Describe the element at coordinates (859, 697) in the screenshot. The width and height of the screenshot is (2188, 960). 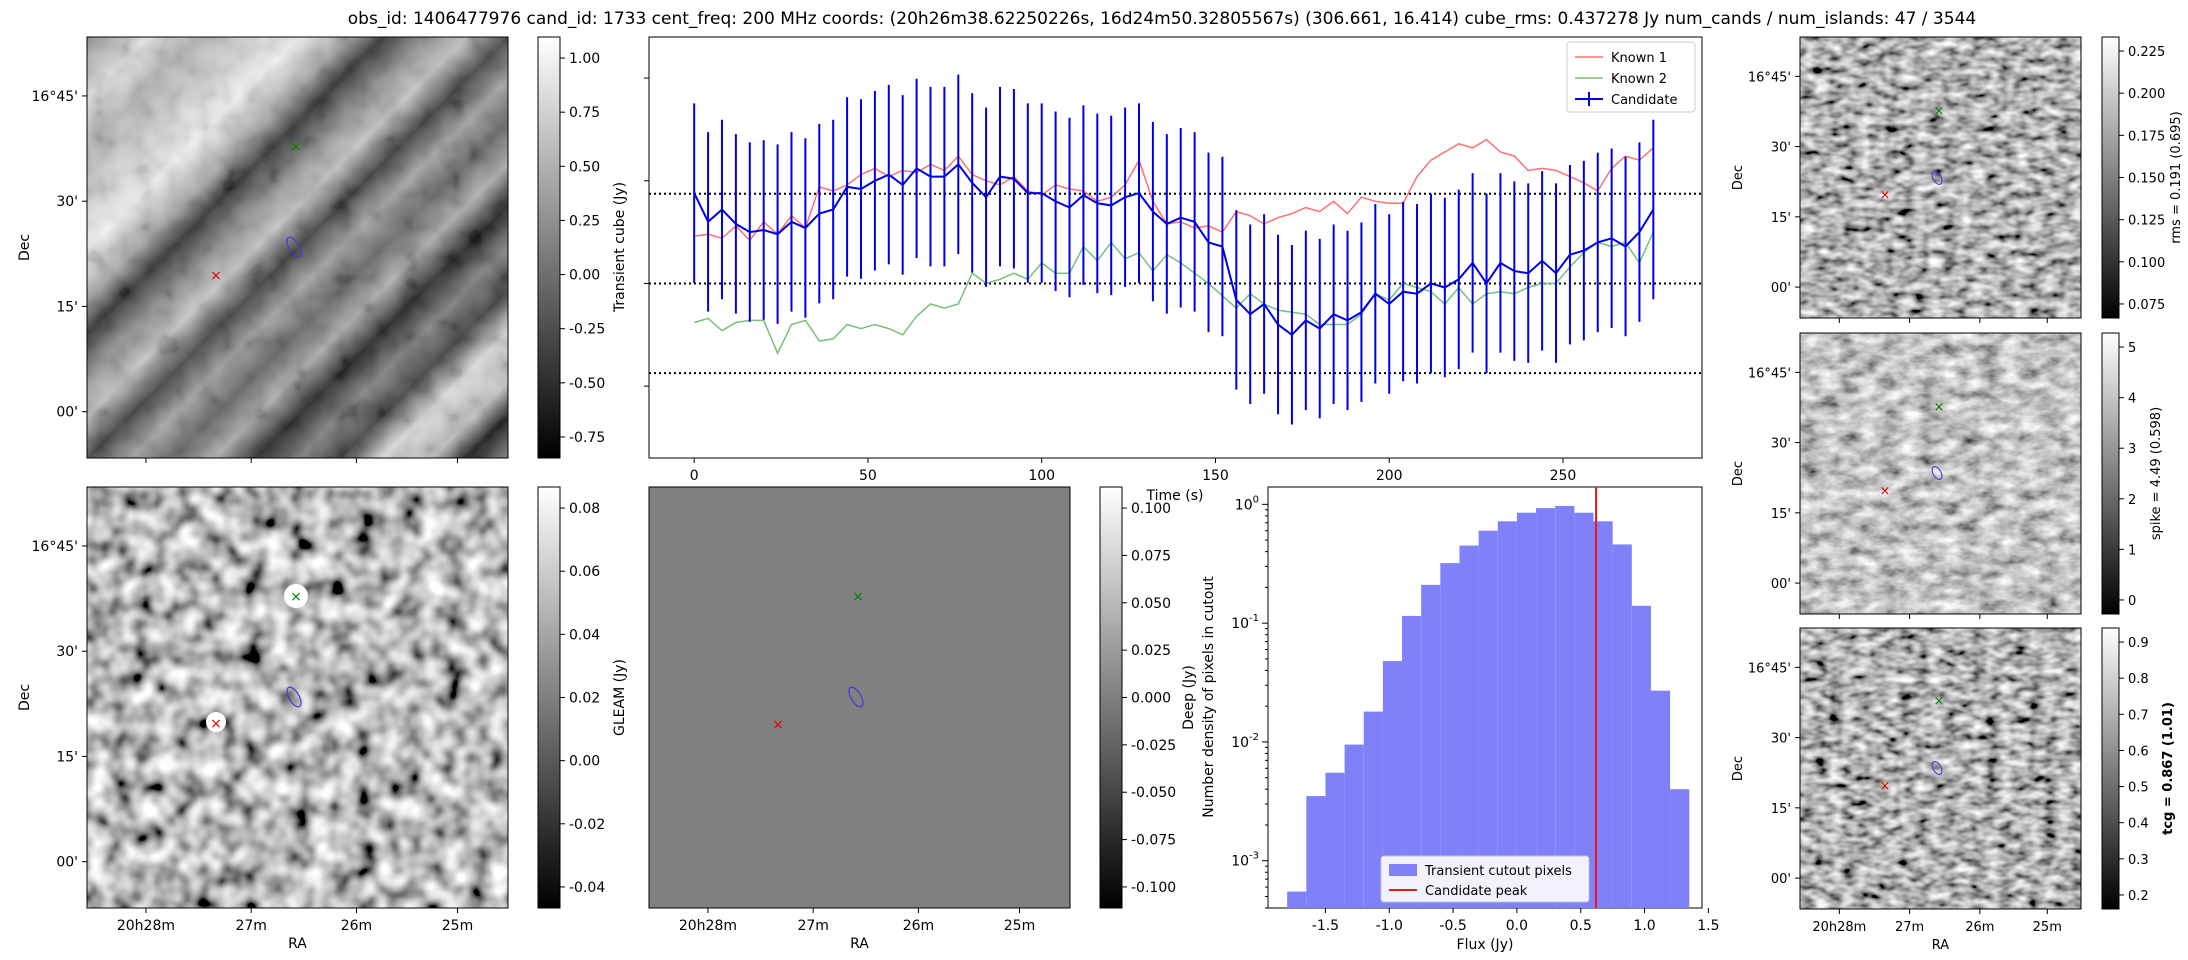
I see `panel-gleam-cutout: × ×` at that location.